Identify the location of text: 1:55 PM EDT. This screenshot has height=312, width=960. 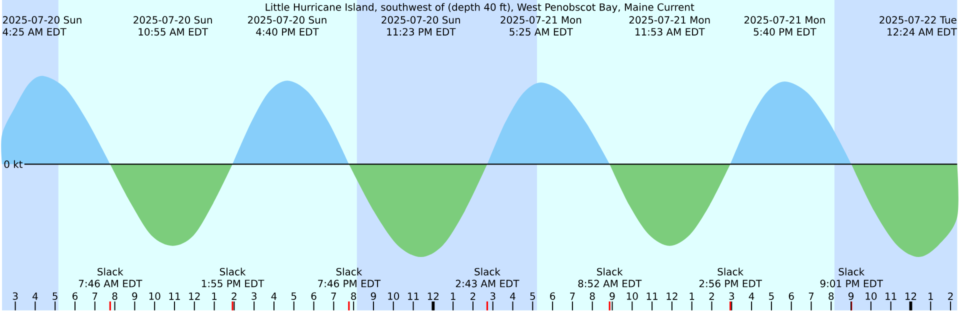
(233, 284).